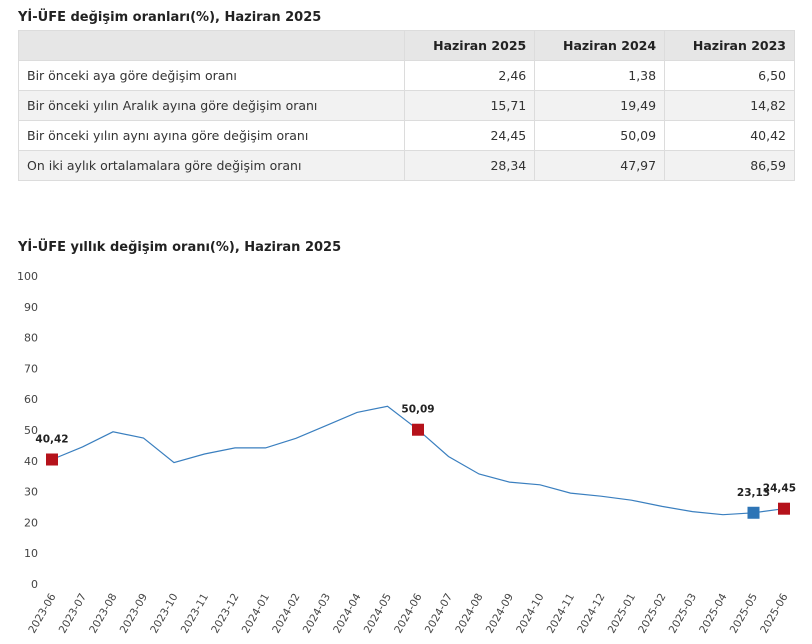 The image size is (812, 644). Describe the element at coordinates (103, 614) in the screenshot. I see `x-tick-label: 2023-08` at that location.